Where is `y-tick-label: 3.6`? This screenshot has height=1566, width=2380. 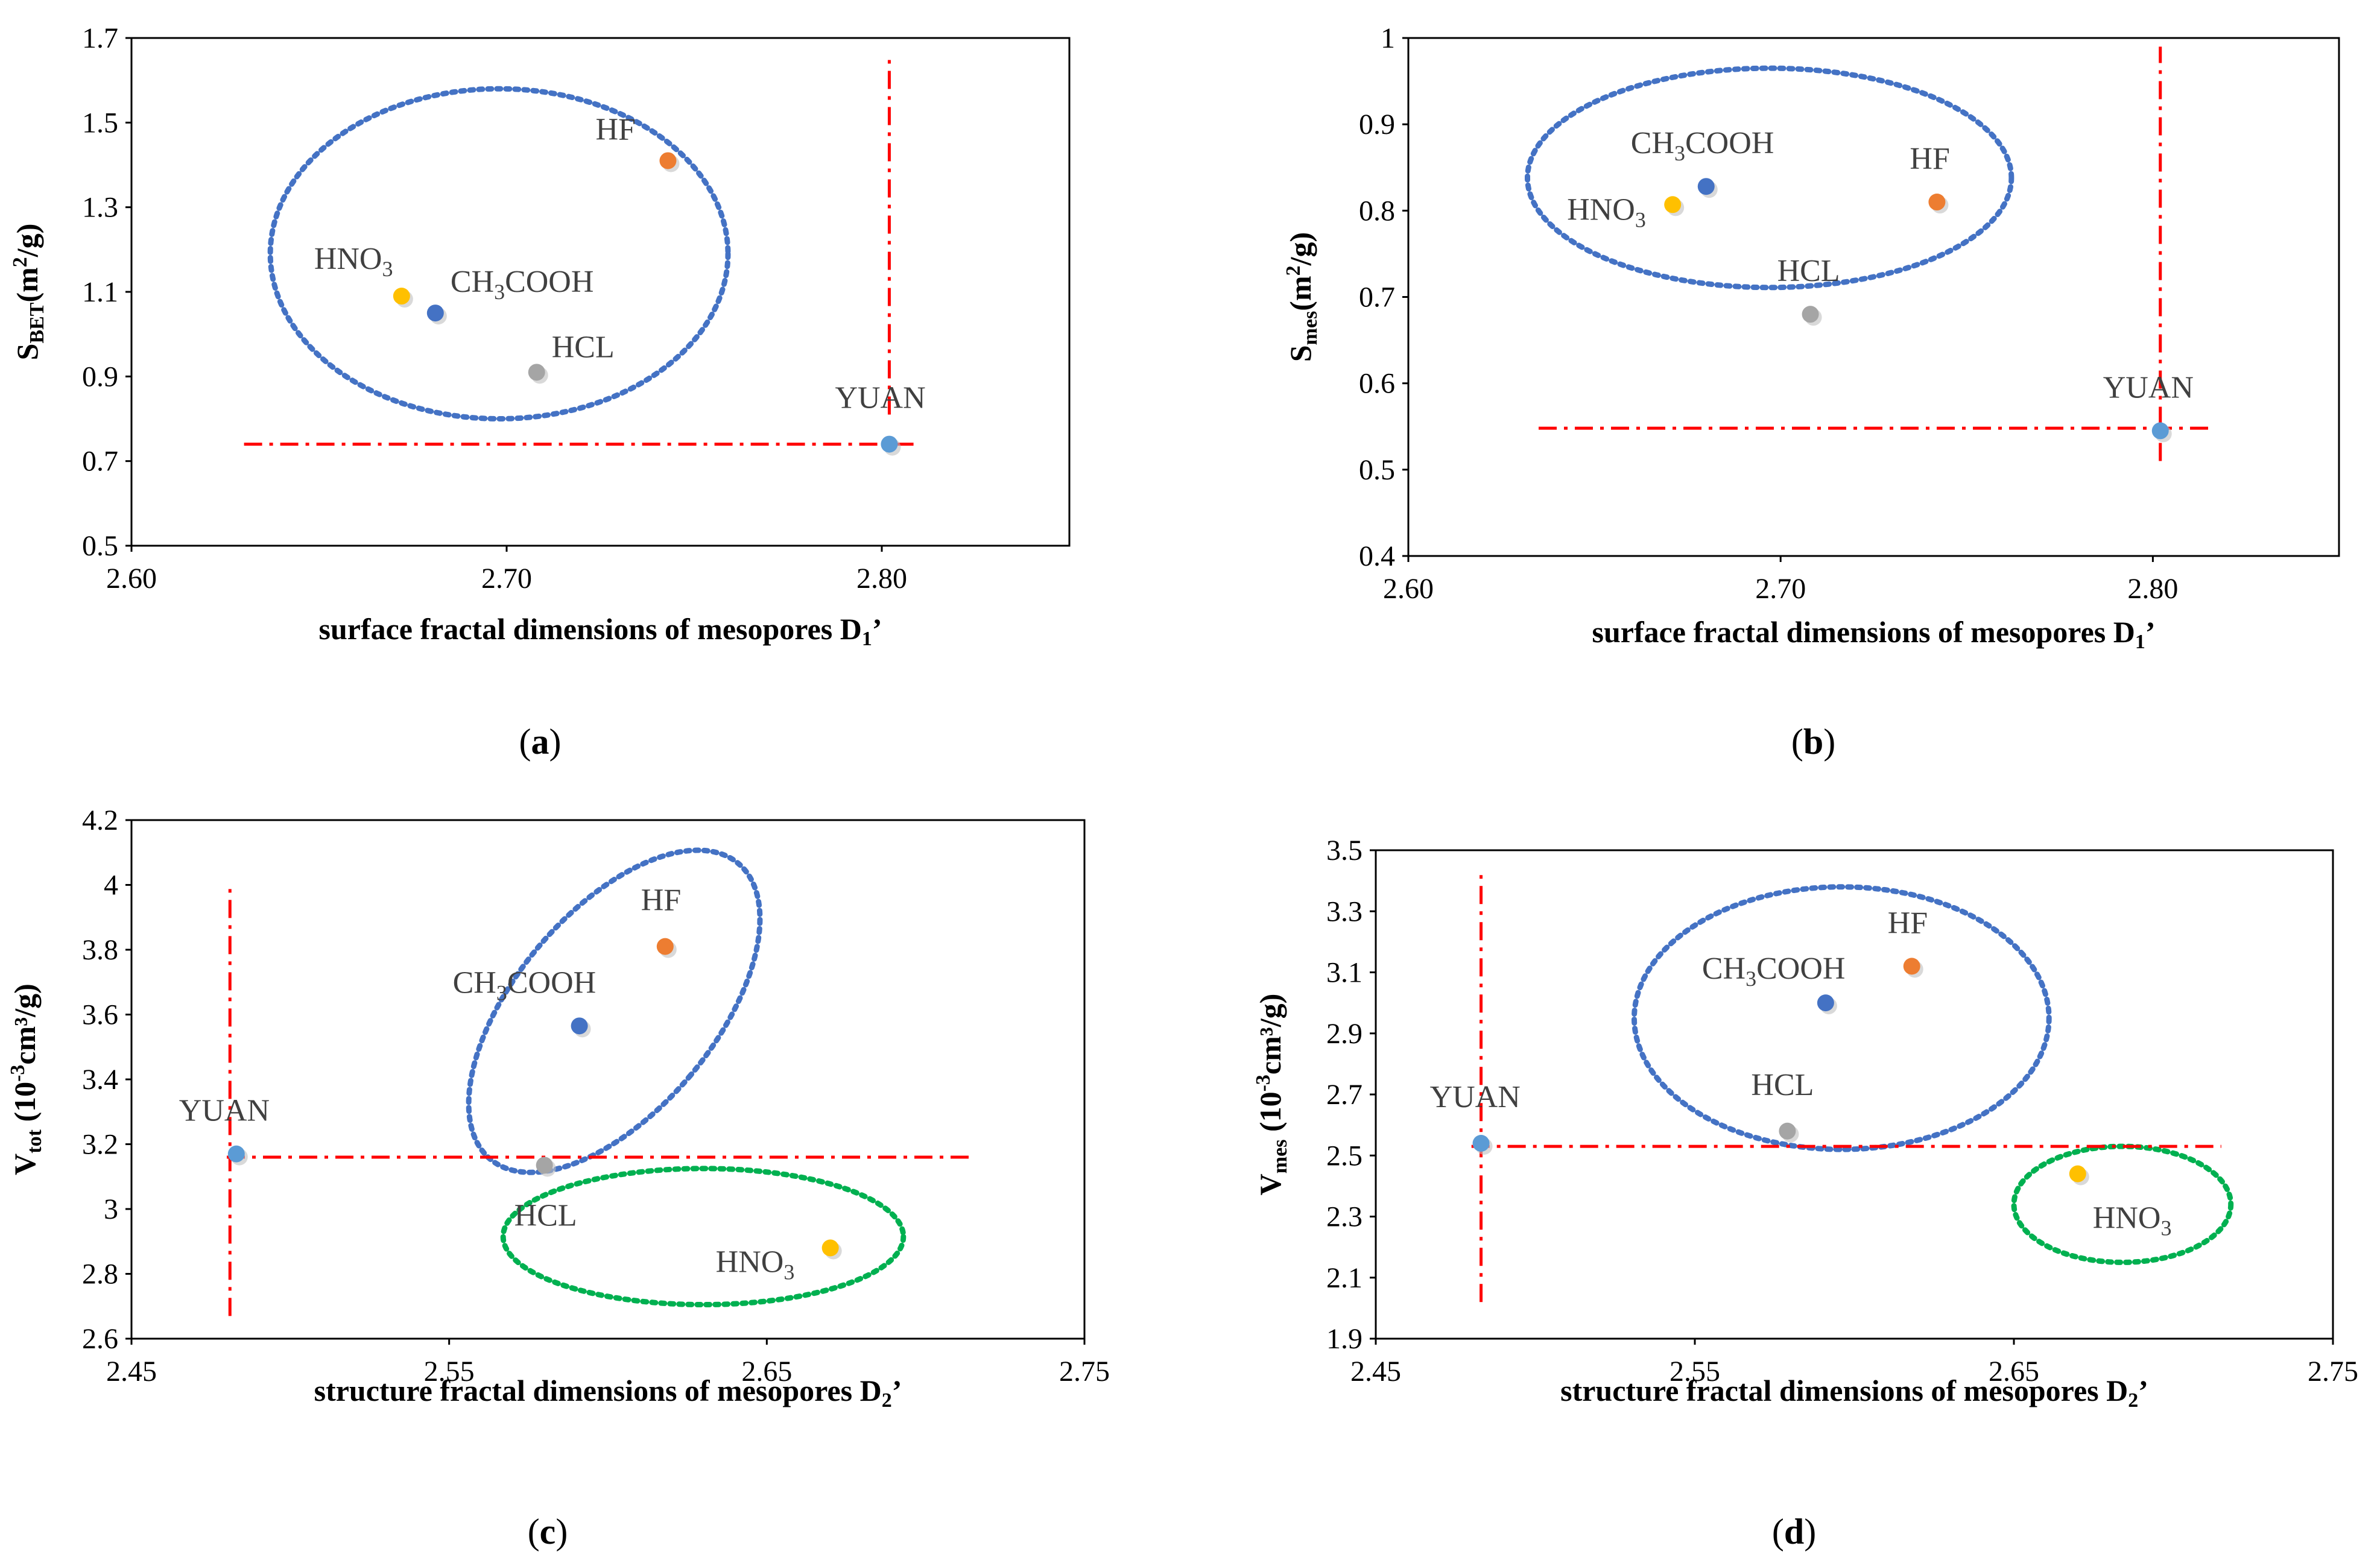
y-tick-label: 3.6 is located at coordinates (100, 1015).